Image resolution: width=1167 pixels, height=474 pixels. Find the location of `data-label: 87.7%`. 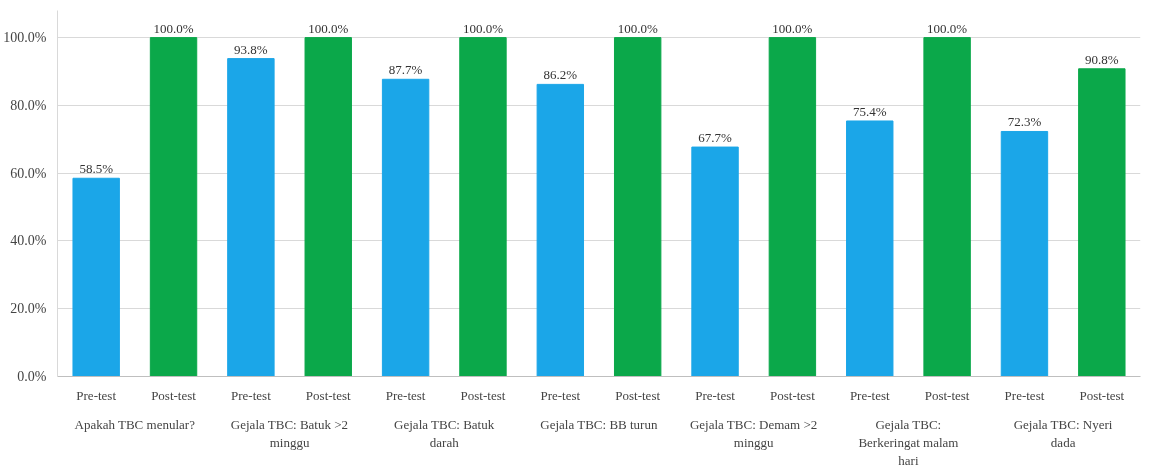

data-label: 87.7% is located at coordinates (405, 70).